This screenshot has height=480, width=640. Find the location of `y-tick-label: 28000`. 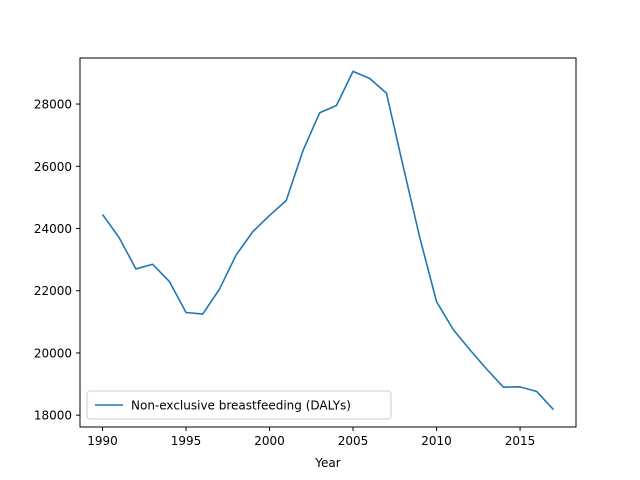

y-tick-label: 28000 is located at coordinates (53, 105).